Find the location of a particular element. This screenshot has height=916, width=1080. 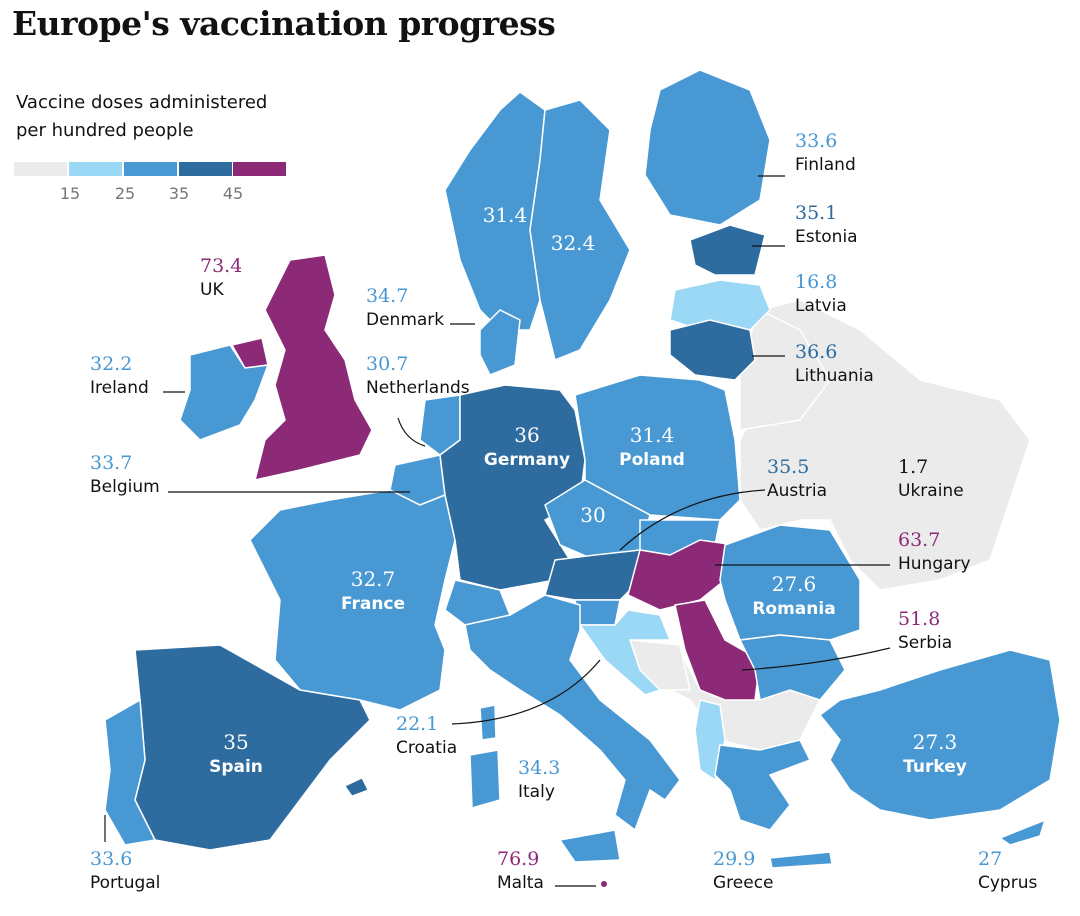

name-netherlands: Netherlands is located at coordinates (418, 388).